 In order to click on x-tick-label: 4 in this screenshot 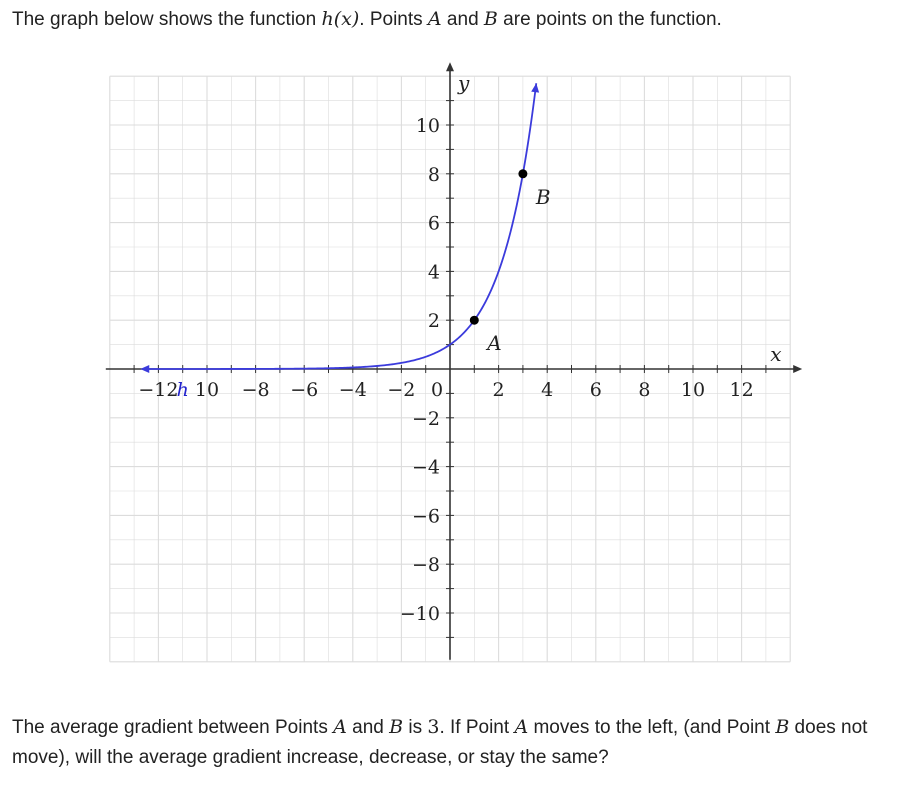, I will do `click(547, 390)`.